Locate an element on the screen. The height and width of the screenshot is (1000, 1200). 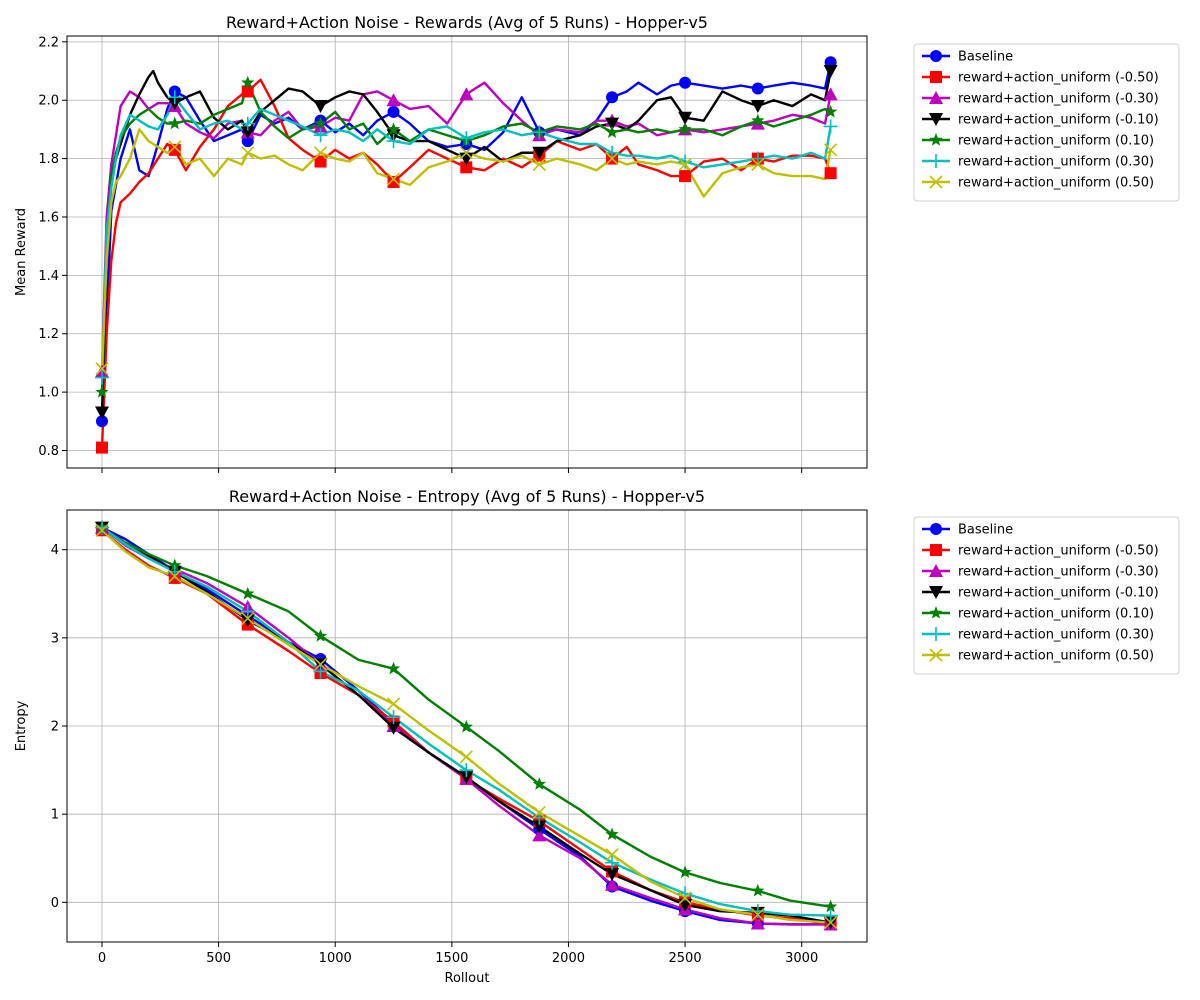
x-tick-label: 1000 is located at coordinates (335, 958).